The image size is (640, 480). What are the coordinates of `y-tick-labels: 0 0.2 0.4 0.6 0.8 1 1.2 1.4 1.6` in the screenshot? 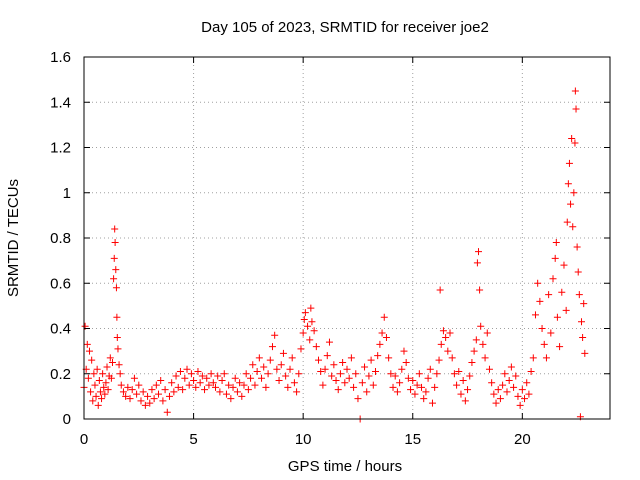 It's located at (60, 238).